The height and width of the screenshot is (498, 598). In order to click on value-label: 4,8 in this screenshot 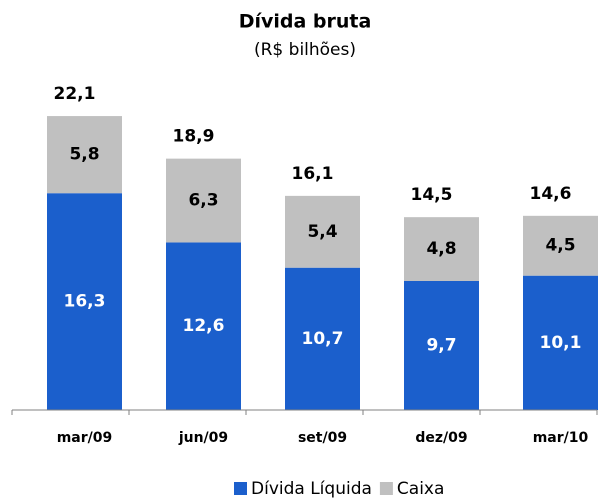, I will do `click(441, 249)`.